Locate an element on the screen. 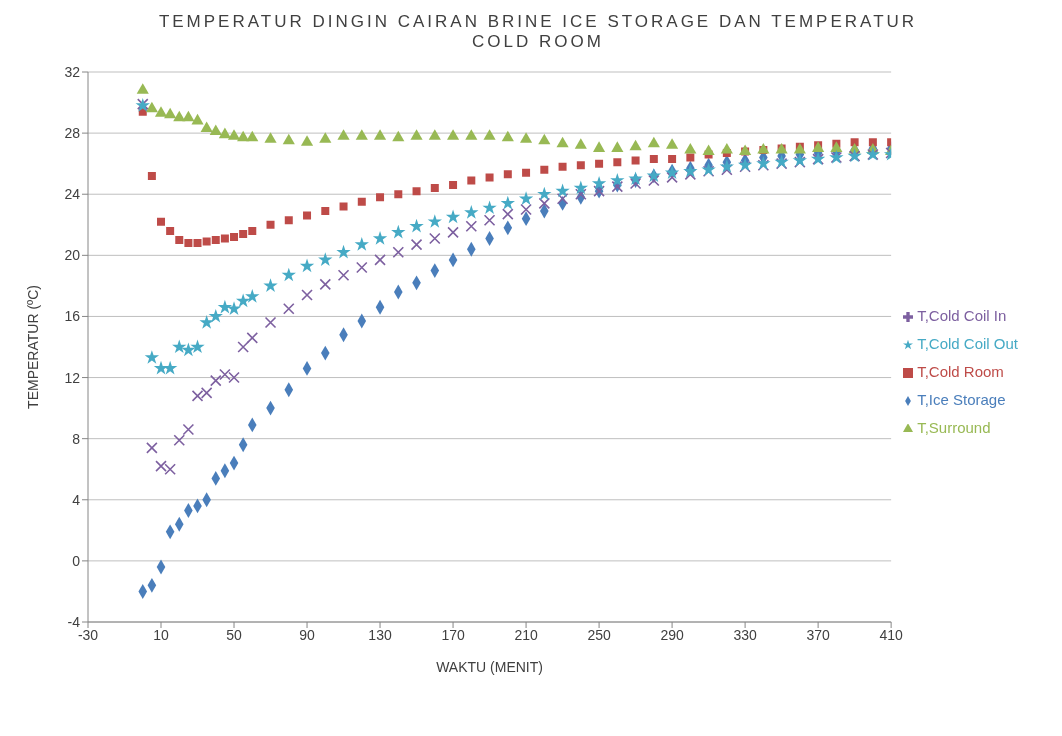 The image size is (1062, 736). x-tick-label: 330 is located at coordinates (745, 634).